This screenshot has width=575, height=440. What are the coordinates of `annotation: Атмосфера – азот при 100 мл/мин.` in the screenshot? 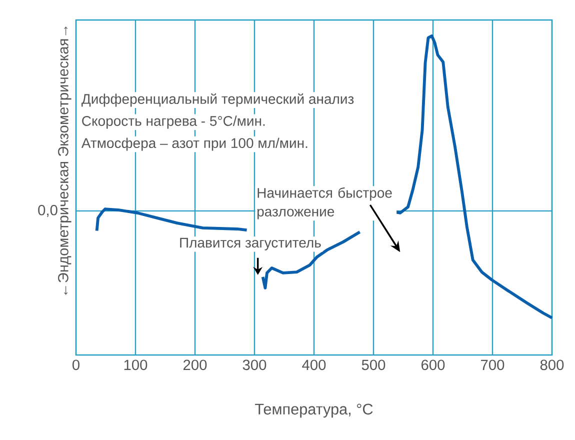 It's located at (194, 144).